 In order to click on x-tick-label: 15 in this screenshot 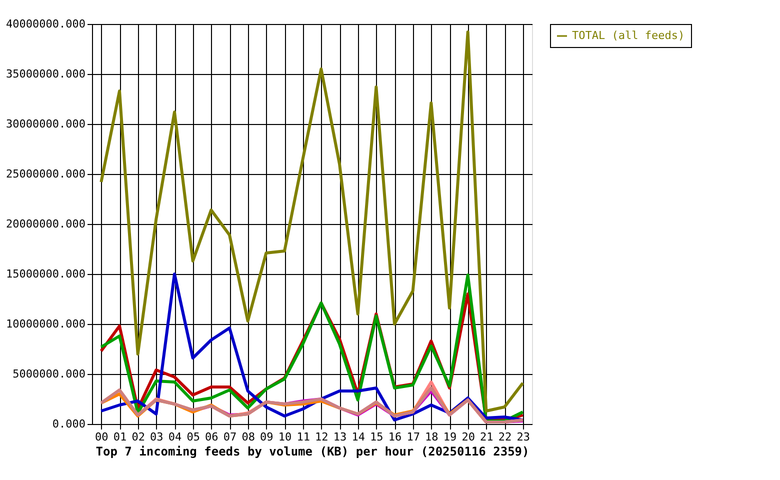, I will do `click(377, 437)`.